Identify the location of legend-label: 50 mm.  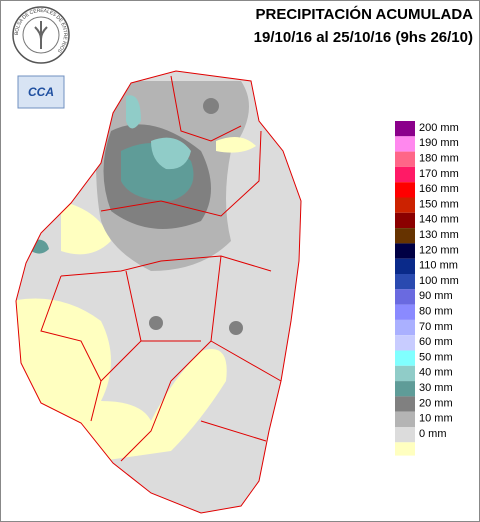
(436, 357).